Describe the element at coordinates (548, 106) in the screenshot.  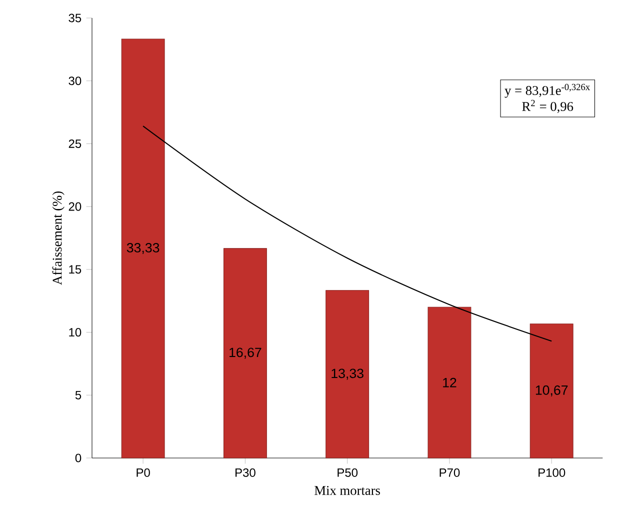
I see `annotation: R$^{2}$ = 0,96` at that location.